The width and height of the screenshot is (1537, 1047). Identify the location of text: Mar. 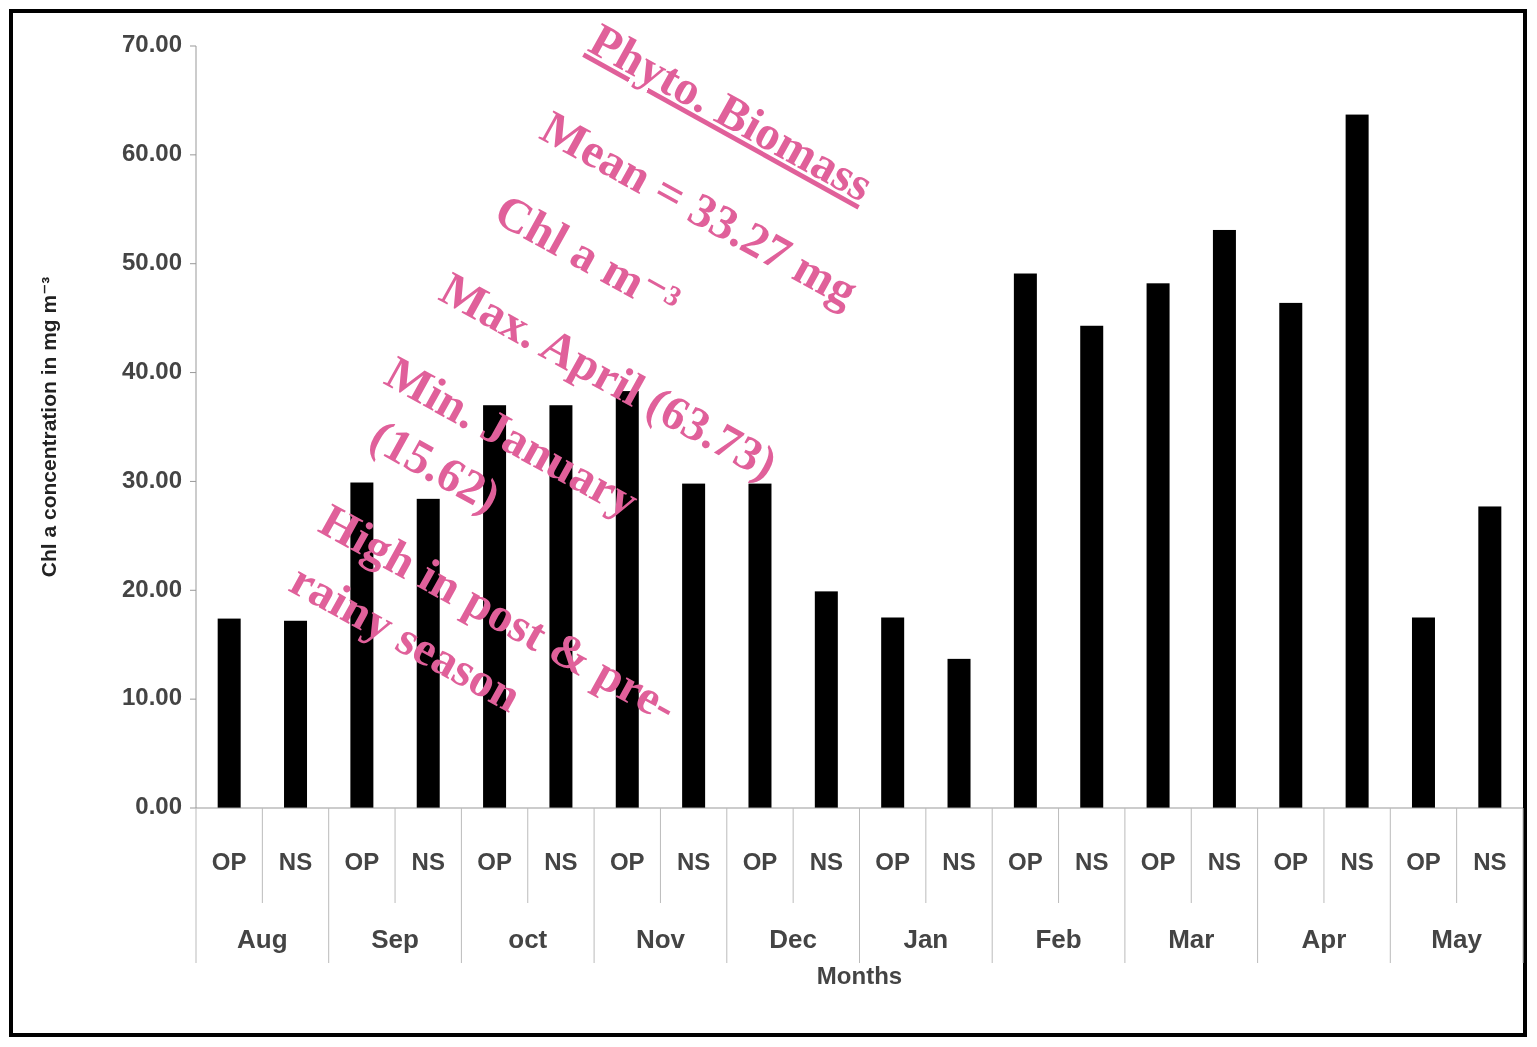
(1191, 939).